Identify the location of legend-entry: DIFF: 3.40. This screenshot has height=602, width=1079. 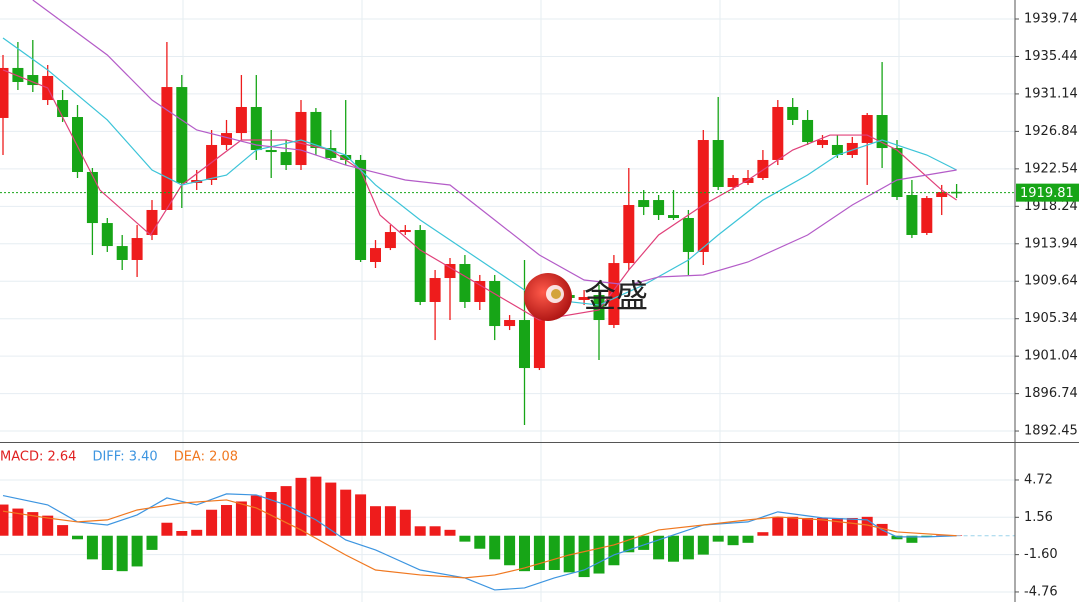
(124, 457).